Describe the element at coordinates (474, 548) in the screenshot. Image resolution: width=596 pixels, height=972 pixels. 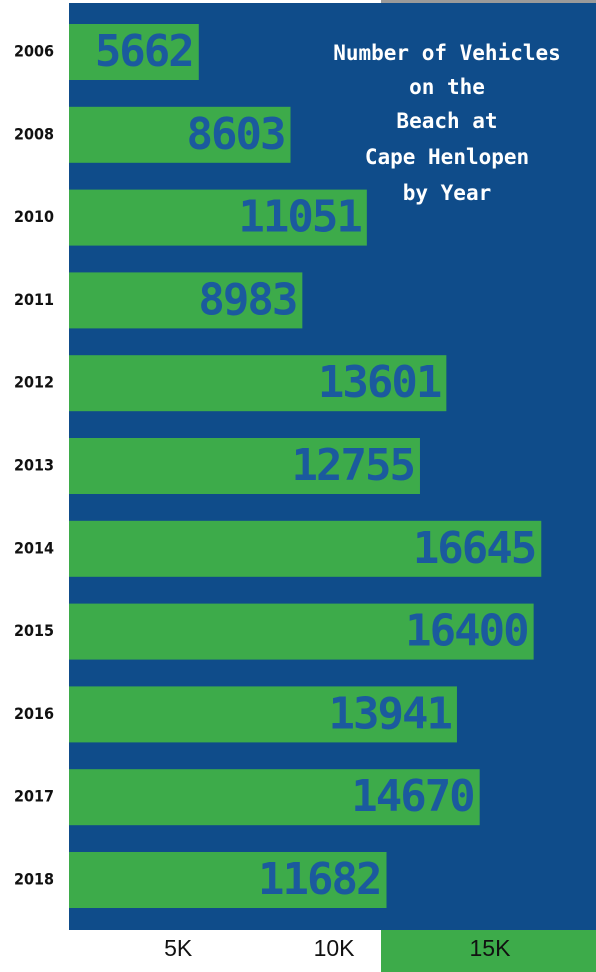
I see `data-label: 16645` at that location.